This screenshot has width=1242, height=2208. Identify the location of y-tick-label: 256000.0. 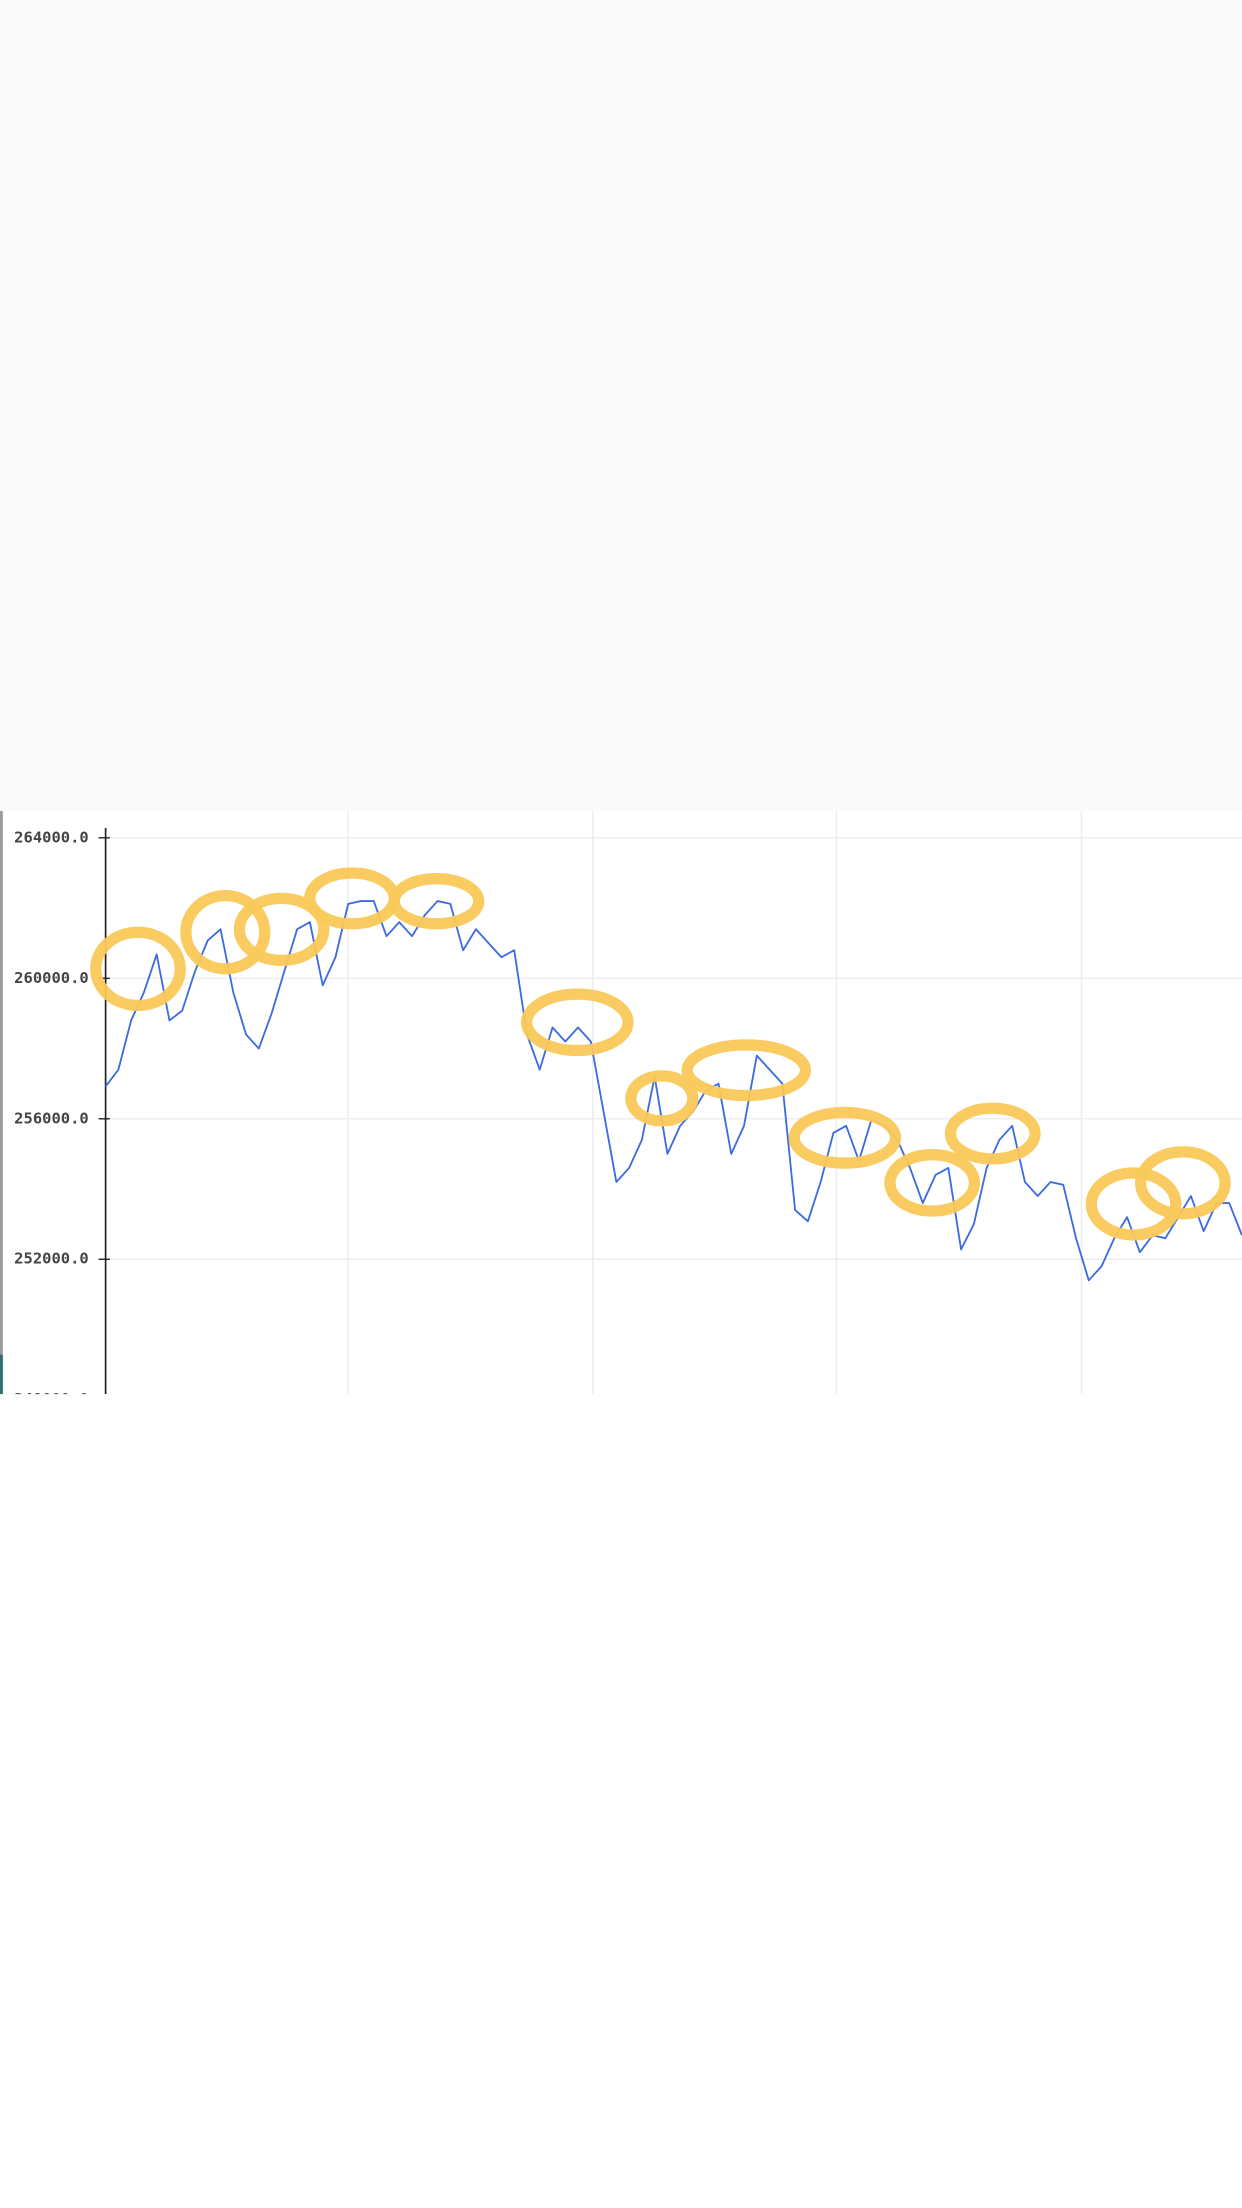
(51, 1118).